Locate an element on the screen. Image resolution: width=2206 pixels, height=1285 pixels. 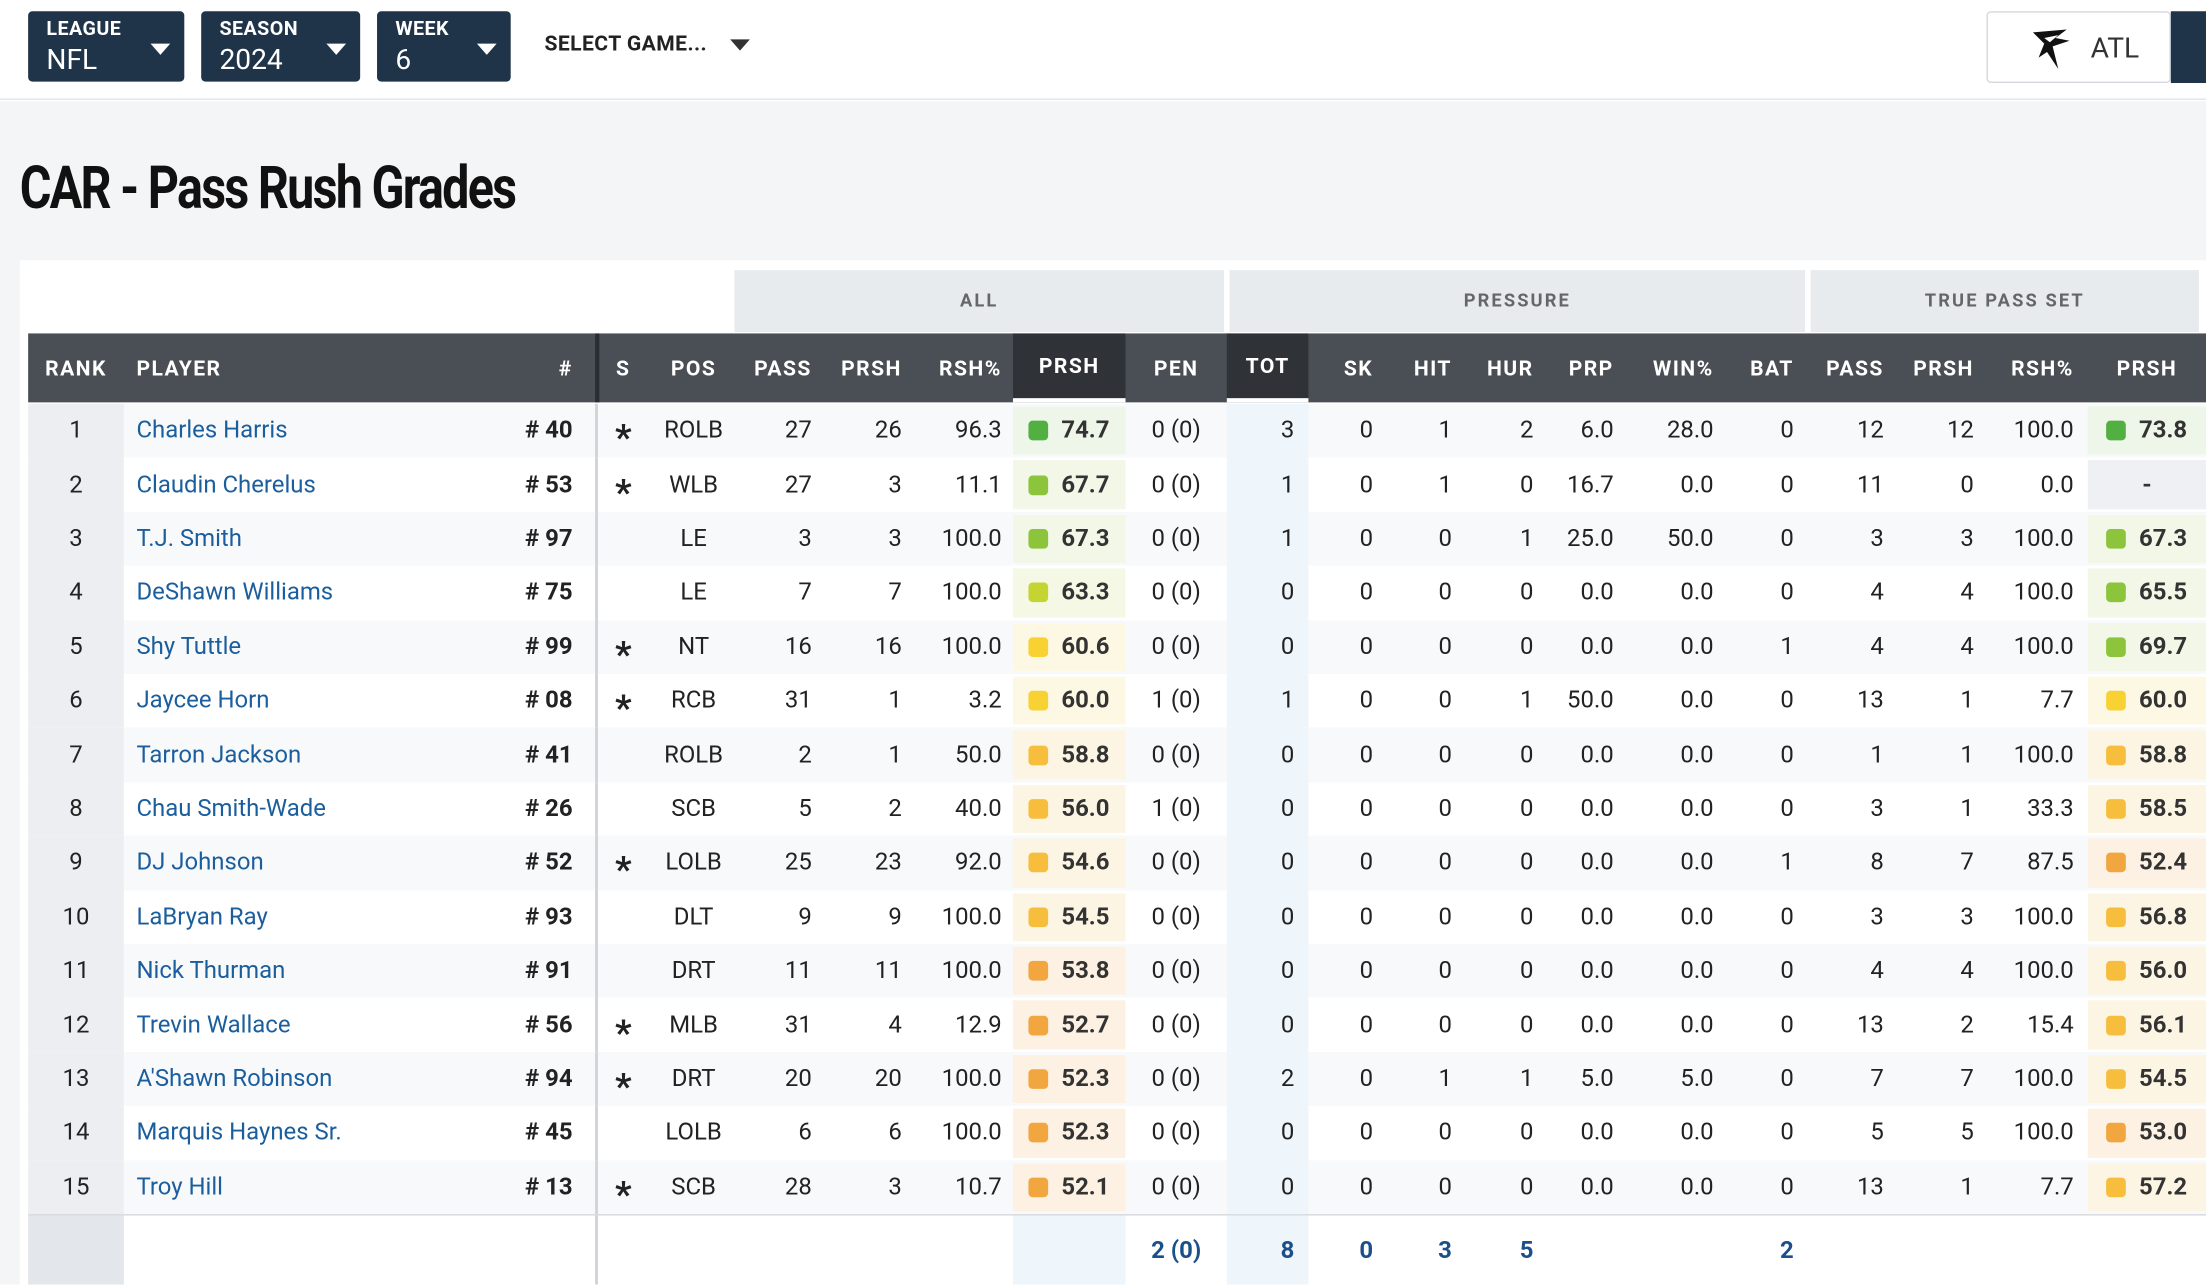
table-cell: 13 is located at coordinates (1870, 1187).